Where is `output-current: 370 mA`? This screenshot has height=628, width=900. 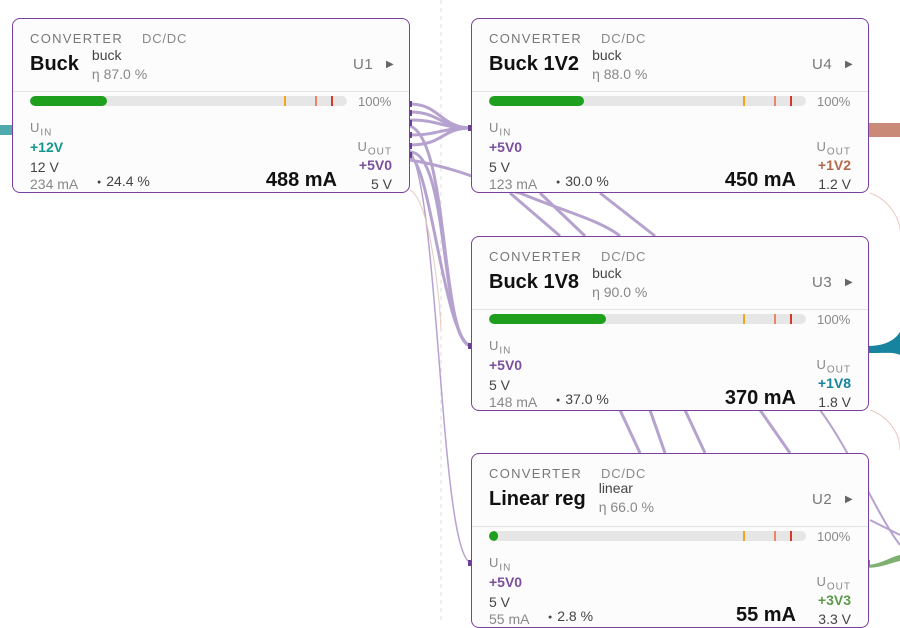
output-current: 370 mA is located at coordinates (760, 398).